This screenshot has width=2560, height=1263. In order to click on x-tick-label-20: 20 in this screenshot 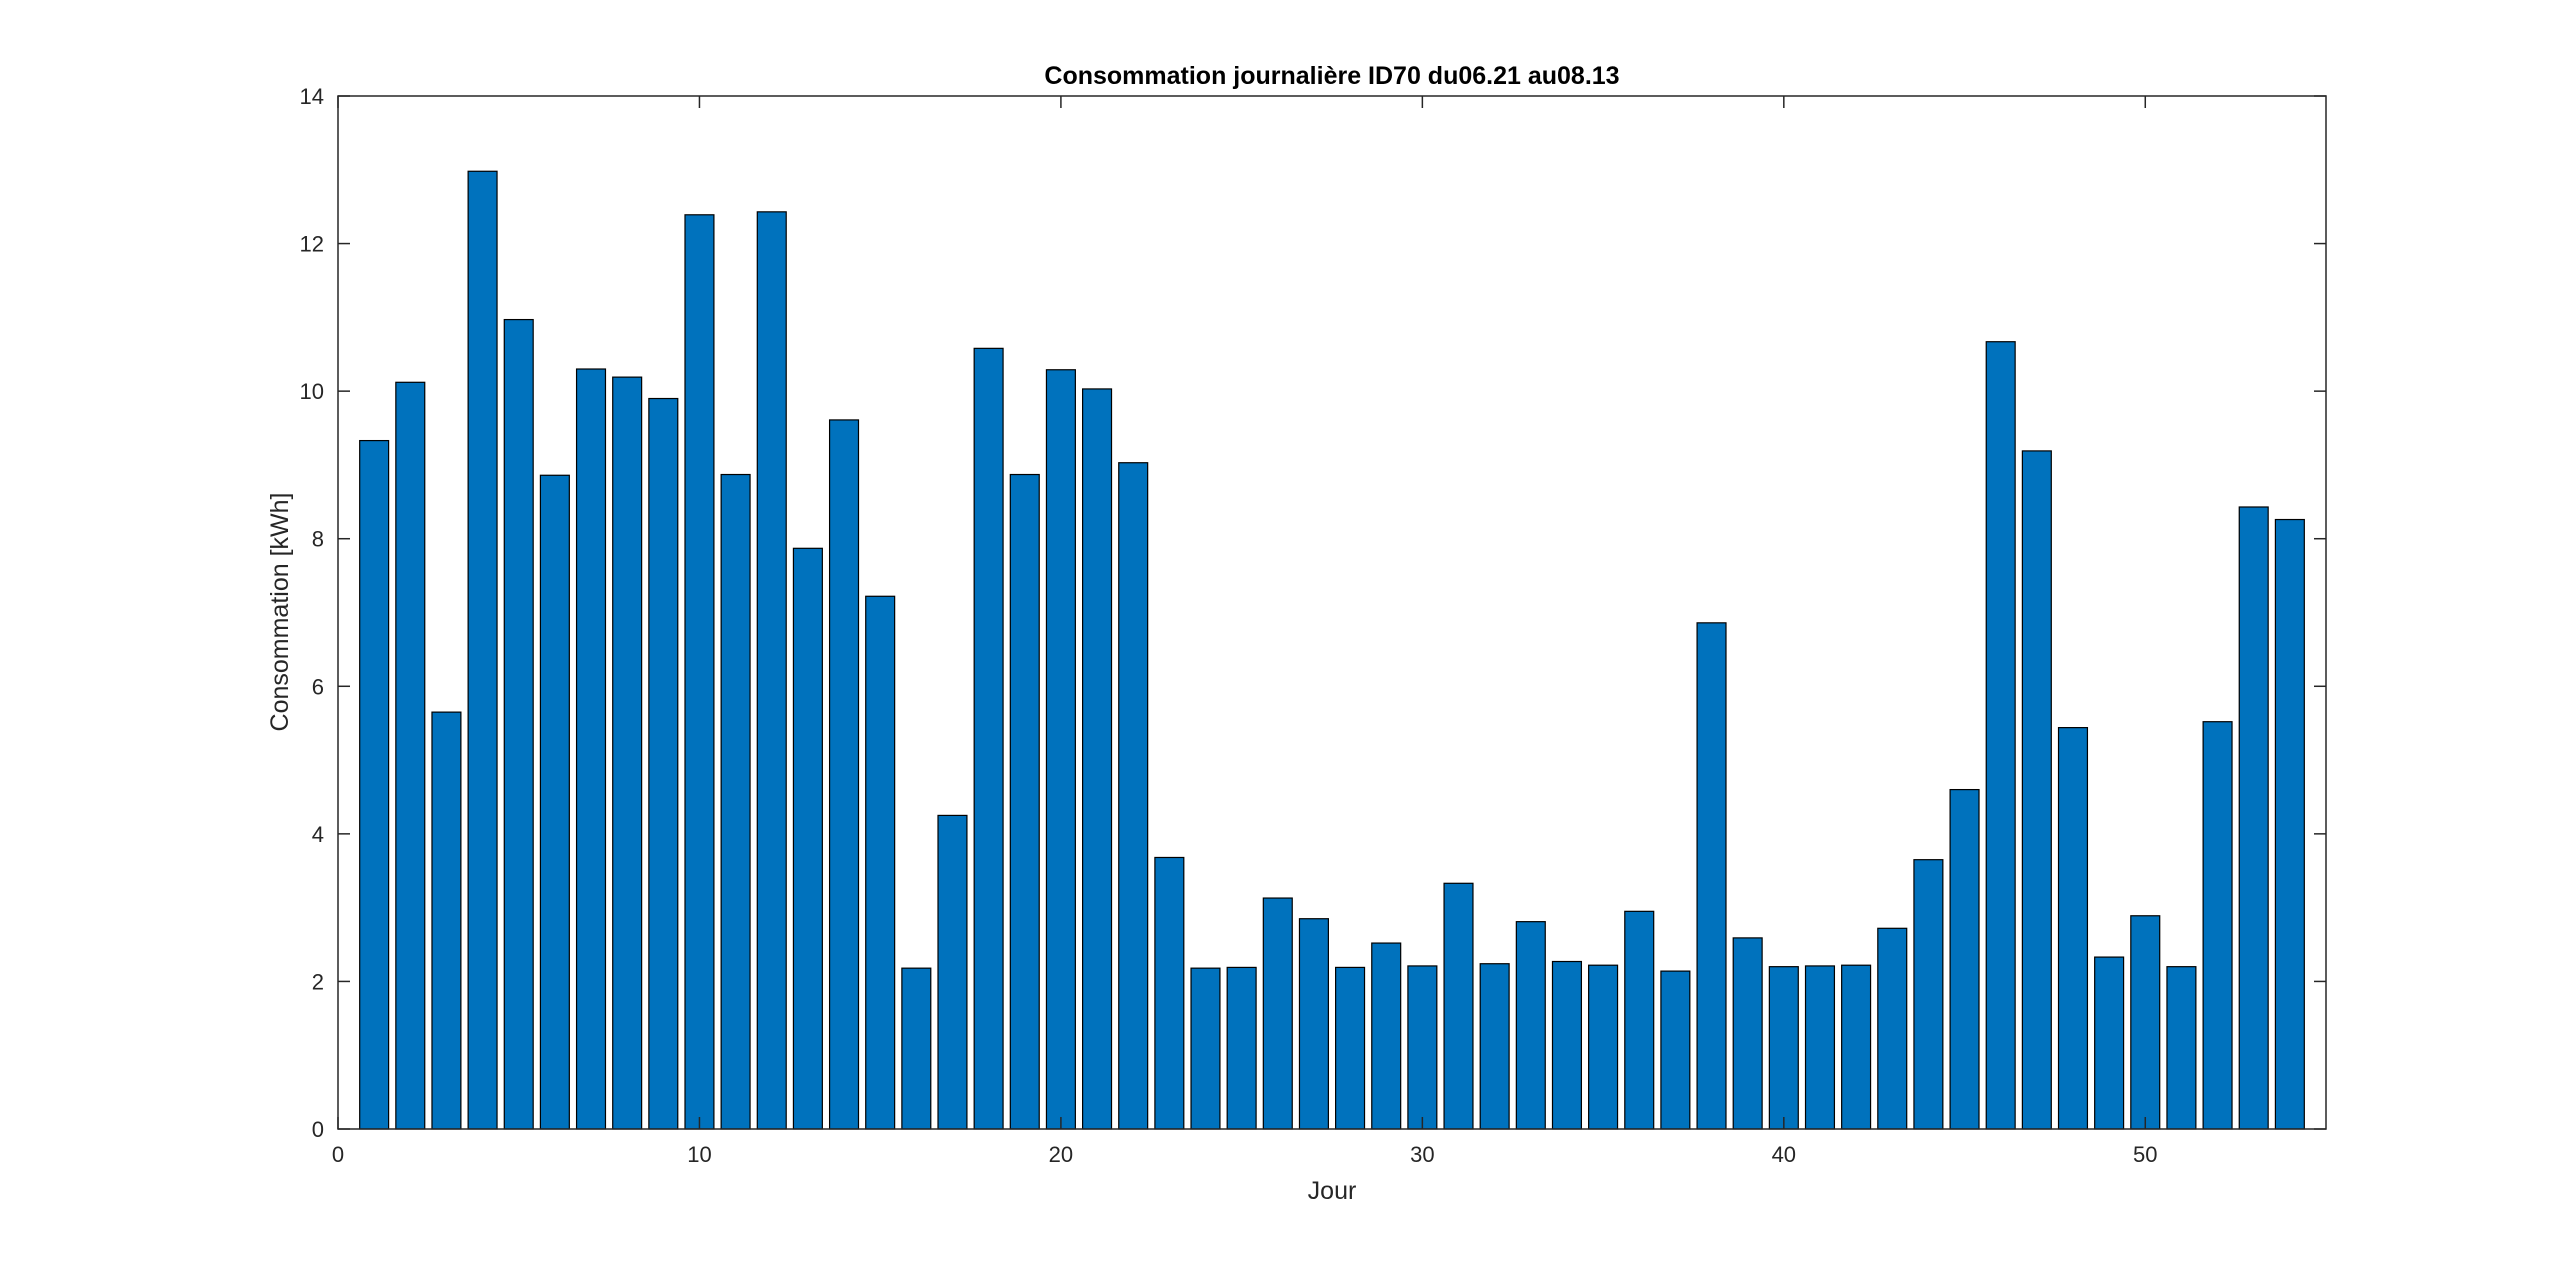, I will do `click(1061, 1154)`.